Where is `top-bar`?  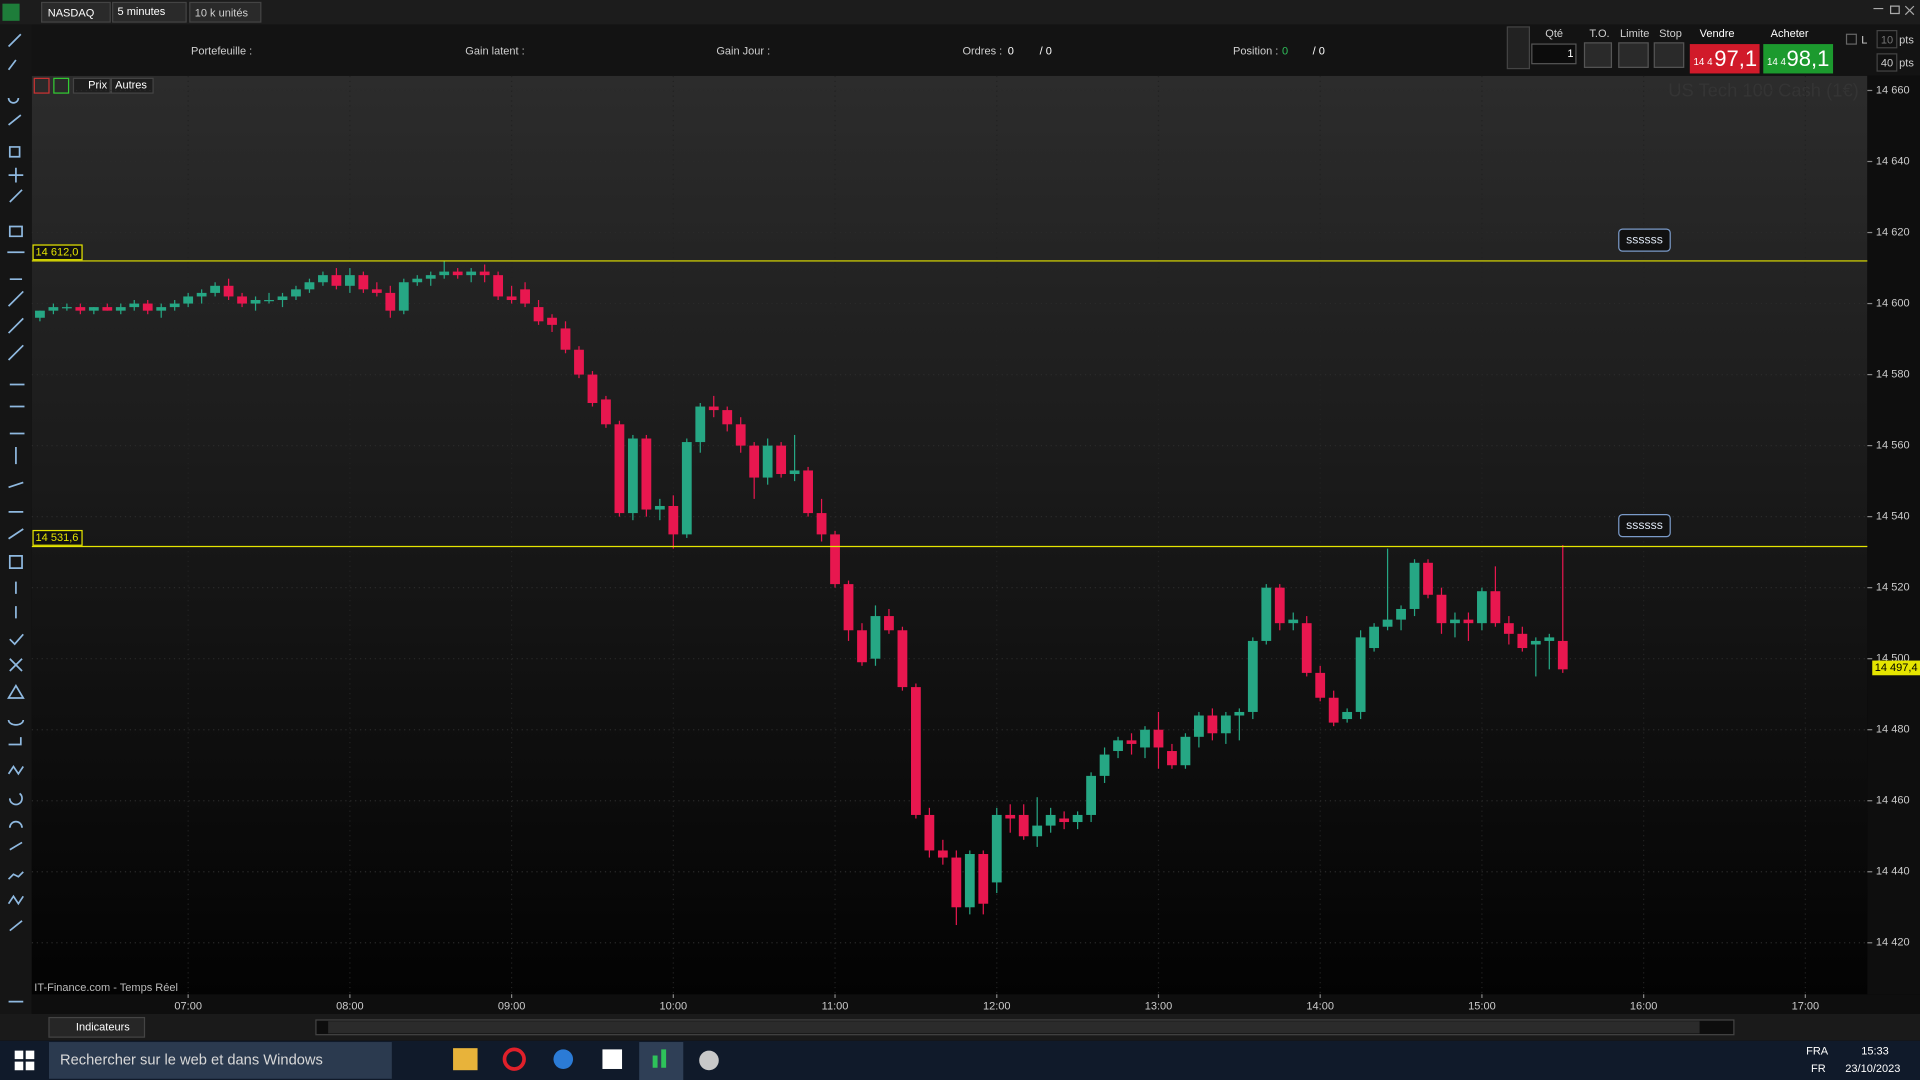 top-bar is located at coordinates (960, 12).